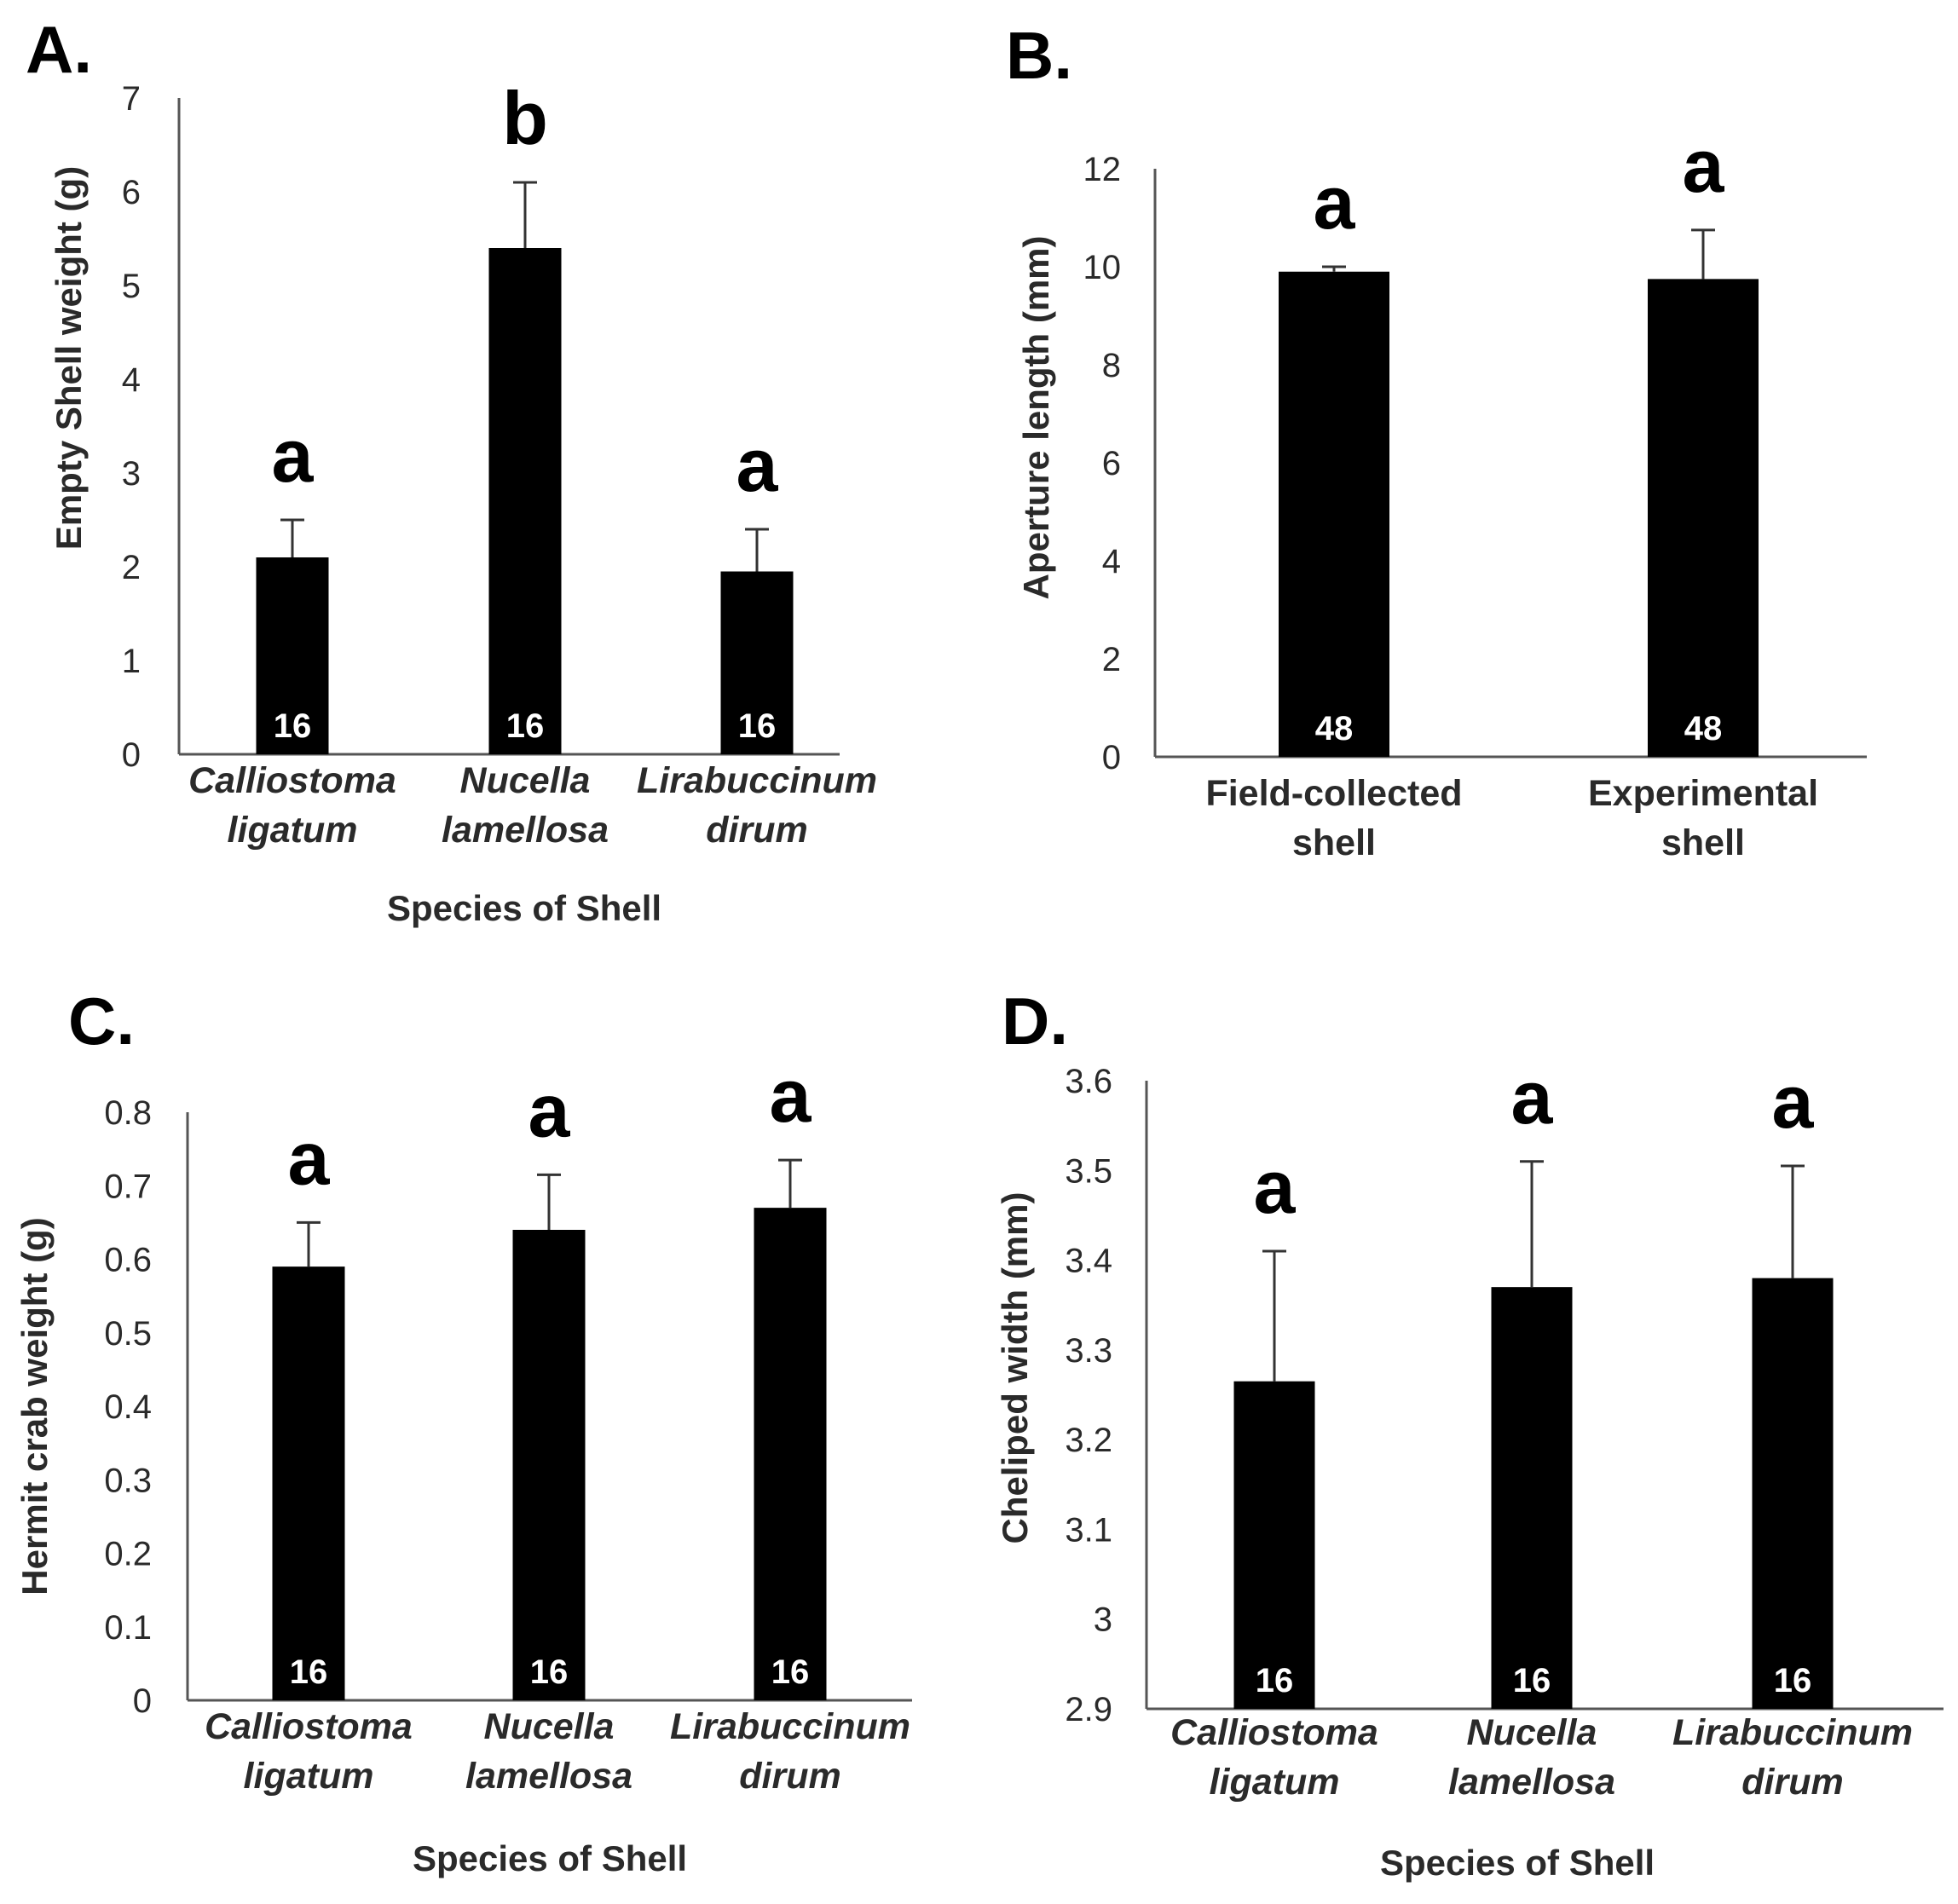 This screenshot has width=1958, height=1904. What do you see at coordinates (1088, 1261) in the screenshot?
I see `y-tick-label: 3.4` at bounding box center [1088, 1261].